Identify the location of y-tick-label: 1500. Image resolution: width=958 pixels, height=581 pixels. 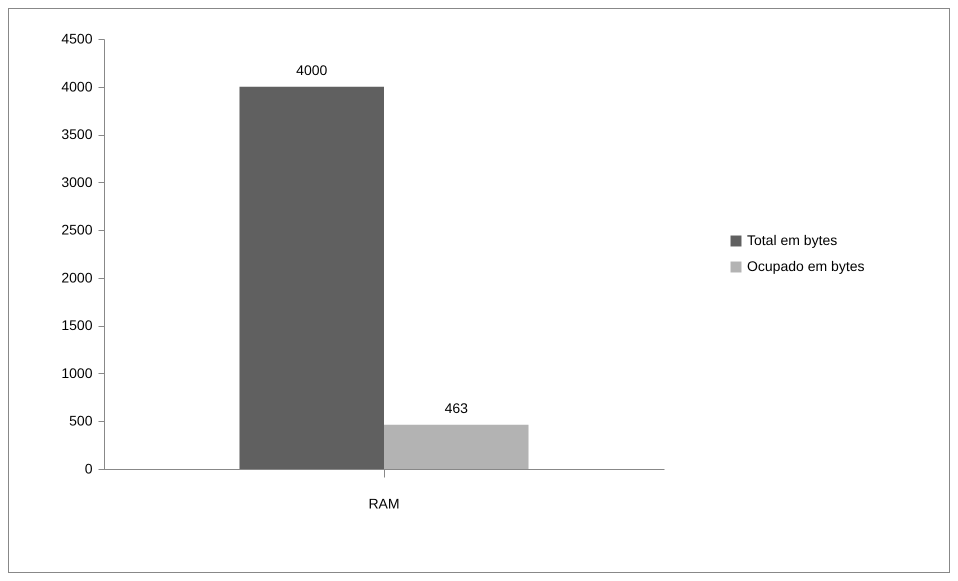
(77, 325).